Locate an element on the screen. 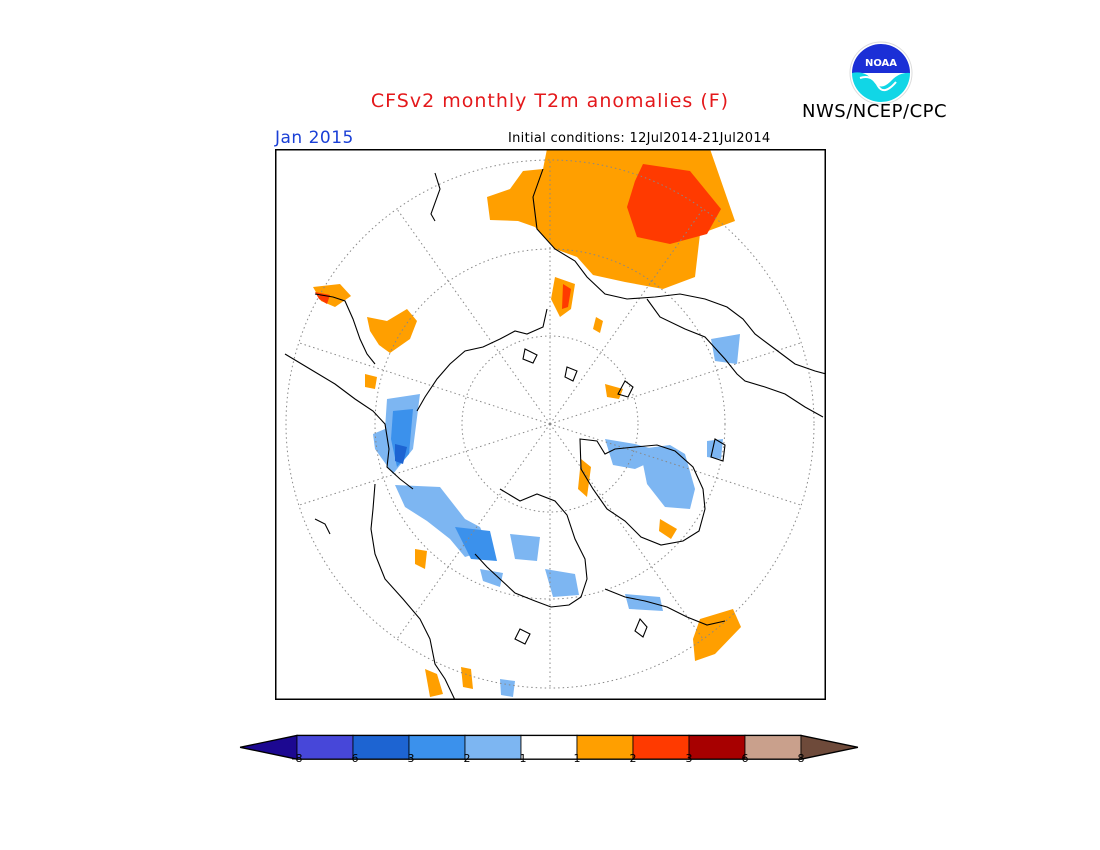 This screenshot has width=1100, height=850. colorbar-tick-label: -2 is located at coordinates (465, 758).